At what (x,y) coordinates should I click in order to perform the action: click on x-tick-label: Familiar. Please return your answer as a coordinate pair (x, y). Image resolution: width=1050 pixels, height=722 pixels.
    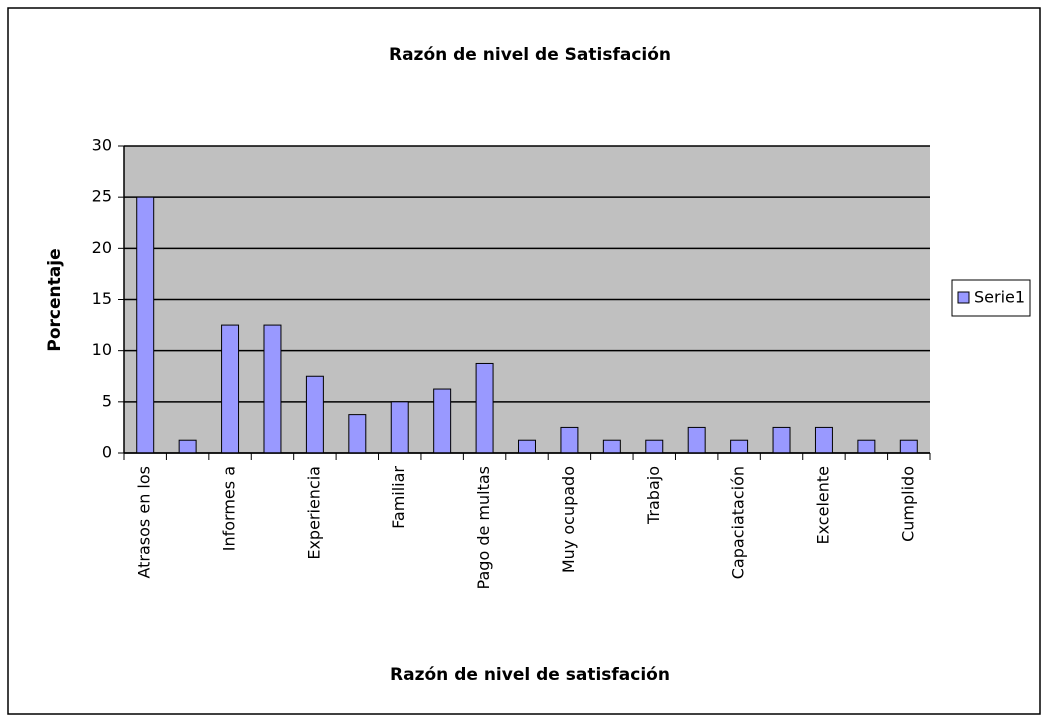
    Looking at the image, I should click on (398, 497).